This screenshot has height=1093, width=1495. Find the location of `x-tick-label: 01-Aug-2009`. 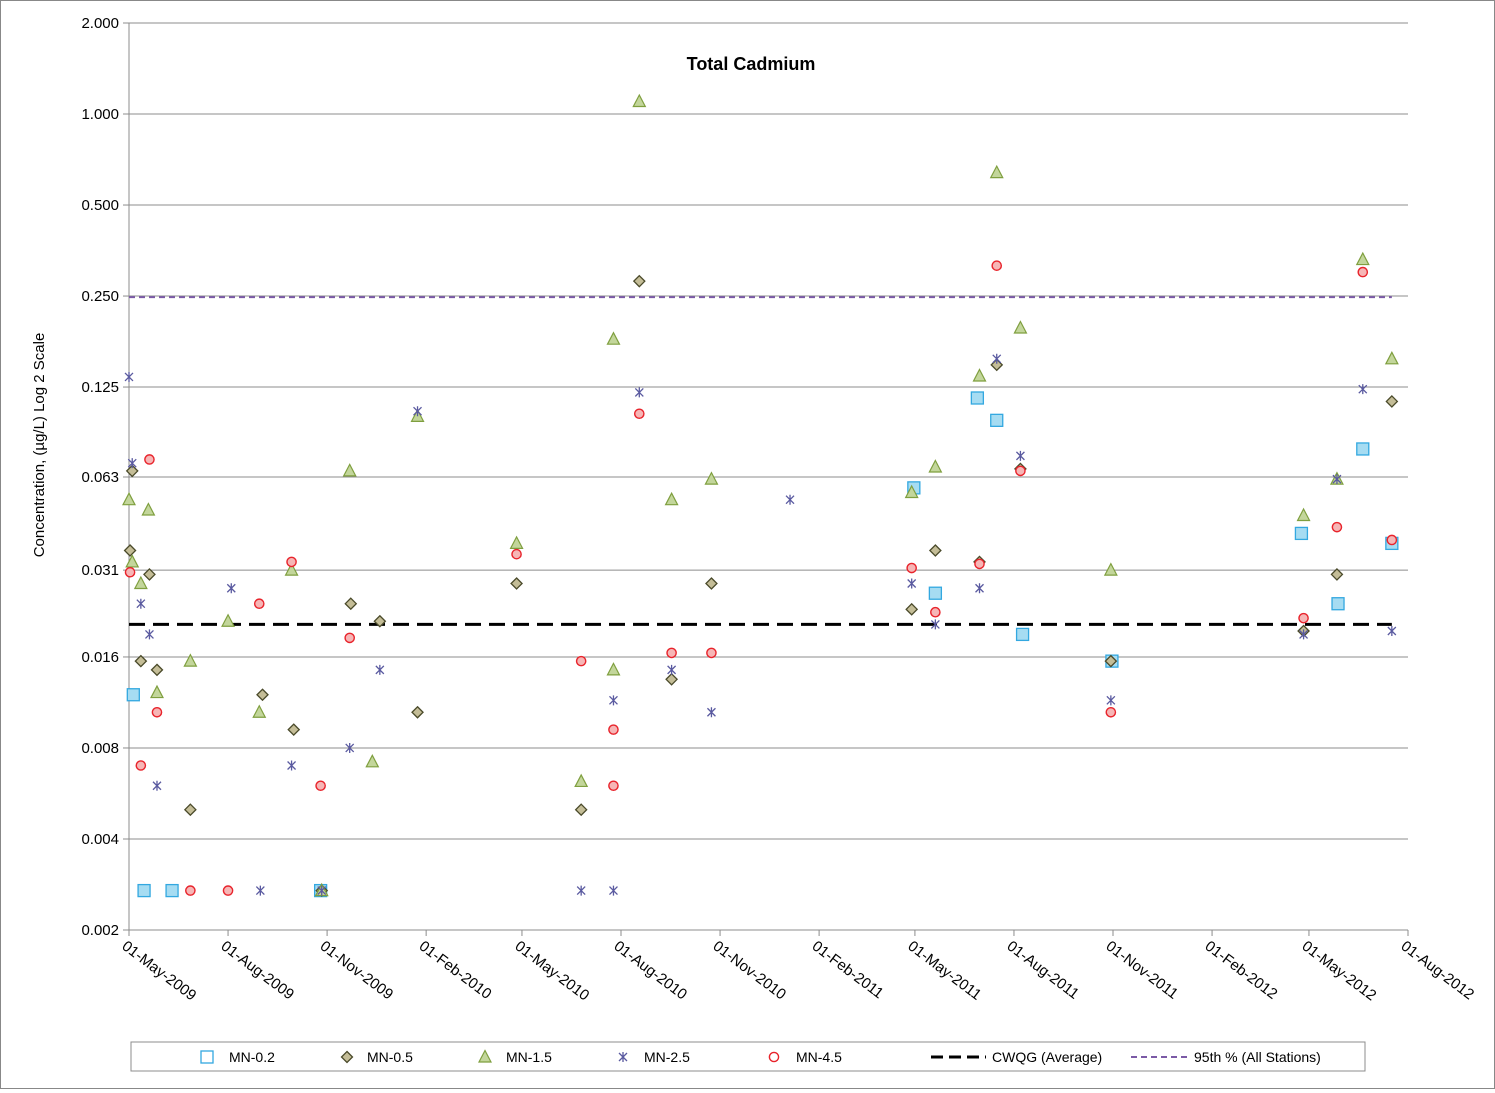

x-tick-label: 01-Aug-2009 is located at coordinates (258, 971).